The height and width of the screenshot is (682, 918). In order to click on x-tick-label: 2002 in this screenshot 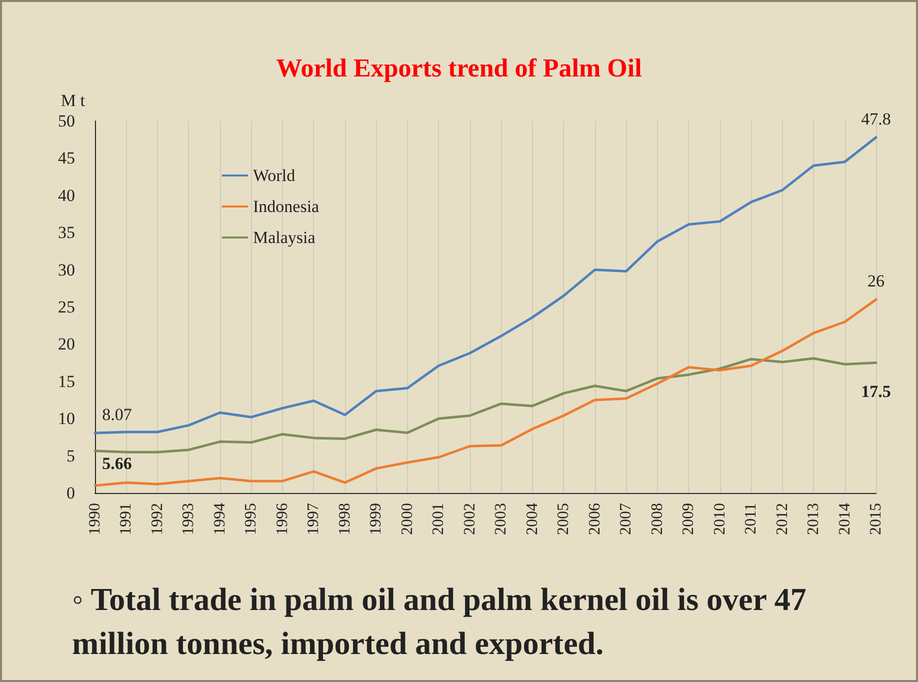, I will do `click(469, 519)`.